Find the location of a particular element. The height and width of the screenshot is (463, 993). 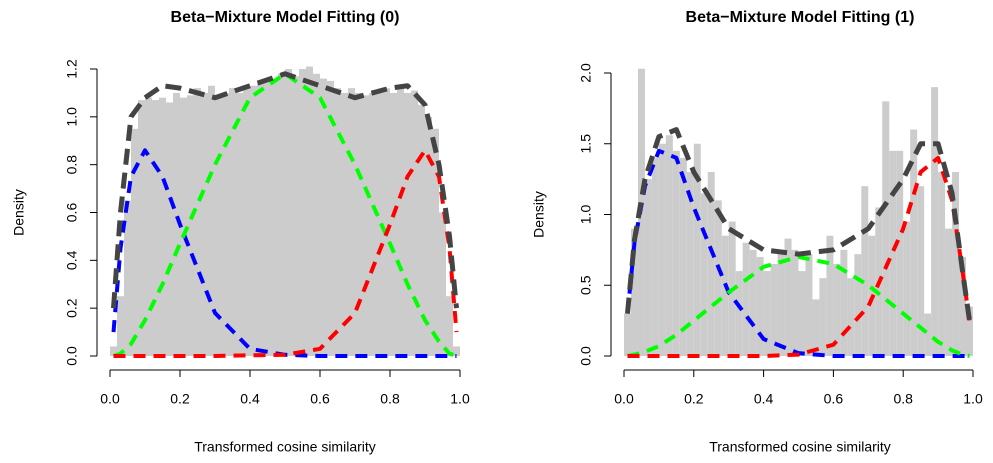

y-tick-label: 0.2 is located at coordinates (72, 308).